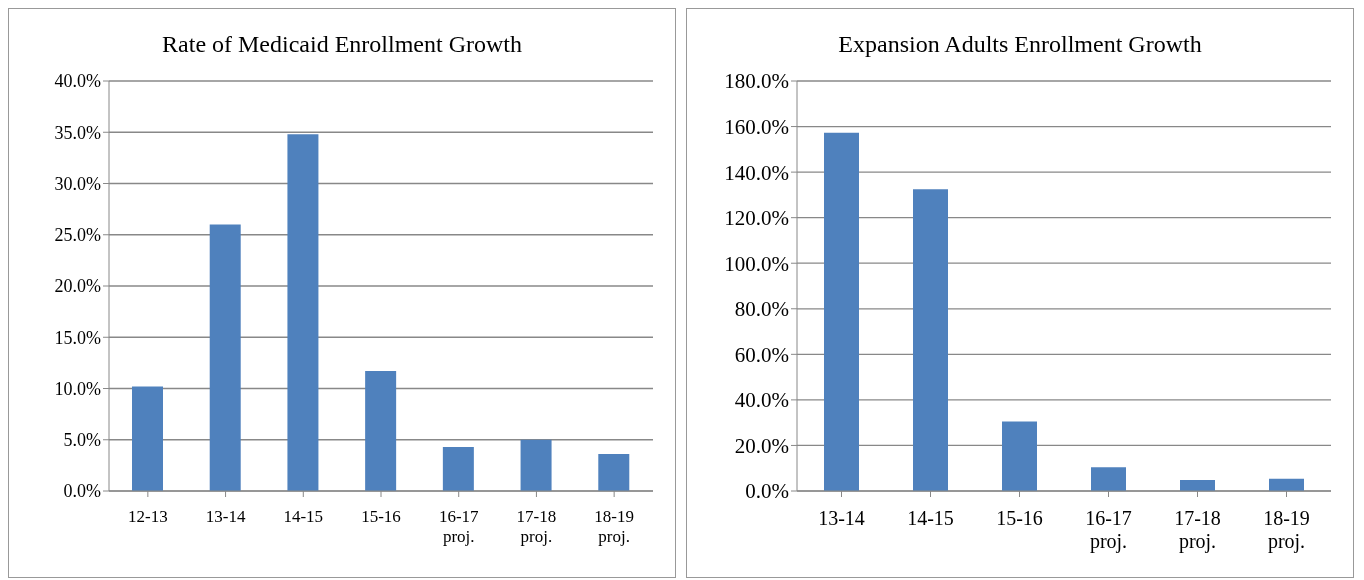  What do you see at coordinates (148, 517) in the screenshot?
I see `x-tick-label: 12-13` at bounding box center [148, 517].